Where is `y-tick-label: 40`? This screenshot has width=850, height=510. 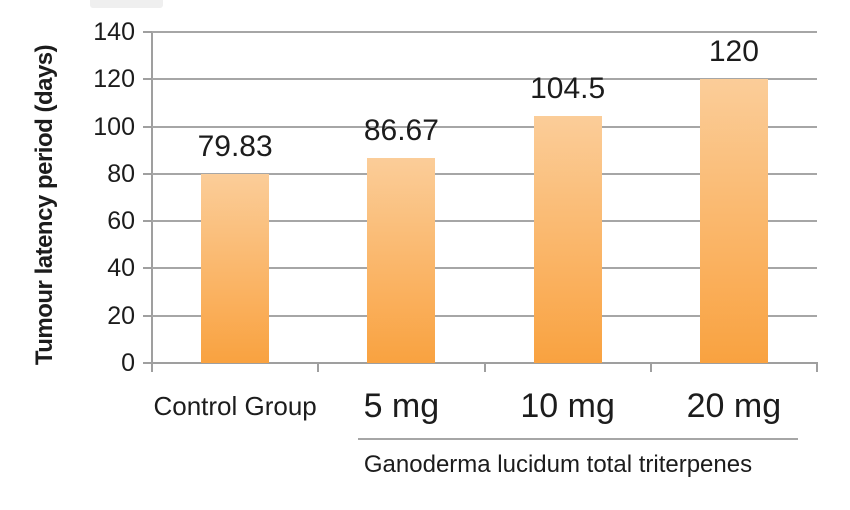
y-tick-label: 40 is located at coordinates (121, 268).